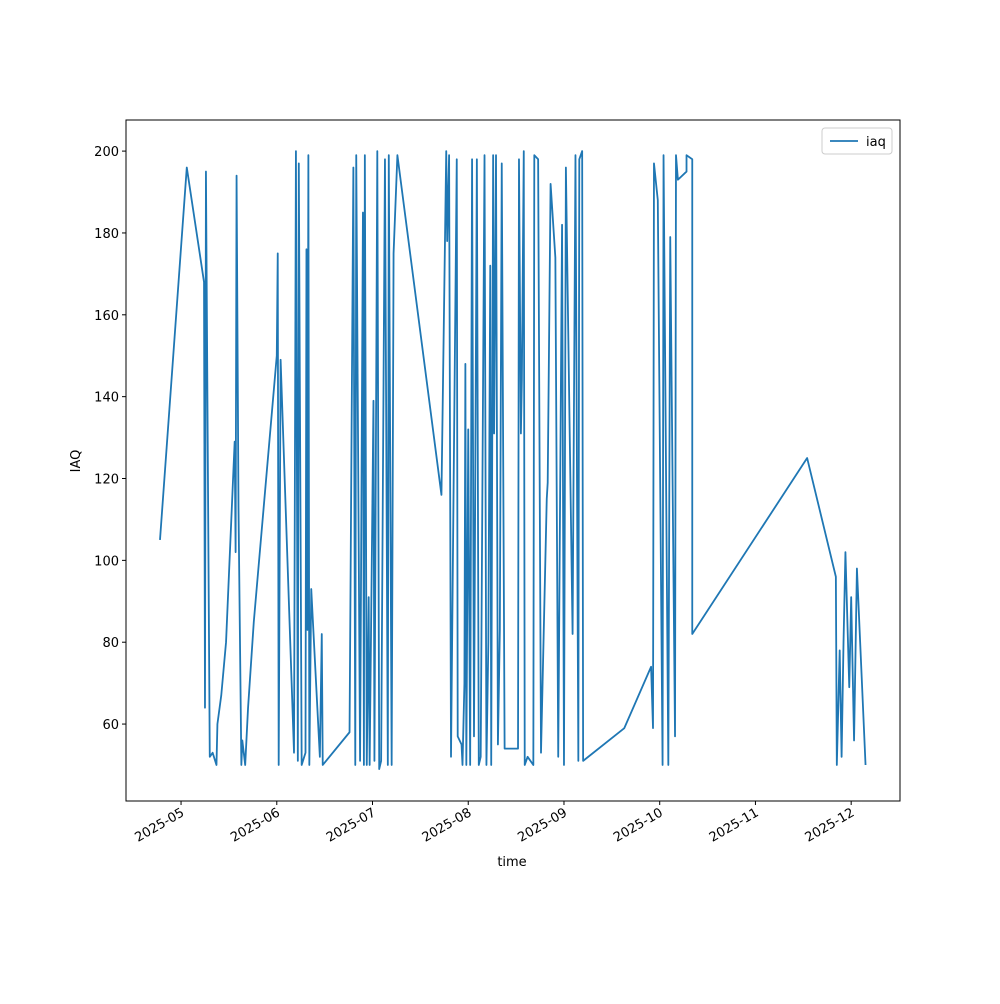 The width and height of the screenshot is (1000, 1004). What do you see at coordinates (876, 142) in the screenshot?
I see `legend-label: iaq` at bounding box center [876, 142].